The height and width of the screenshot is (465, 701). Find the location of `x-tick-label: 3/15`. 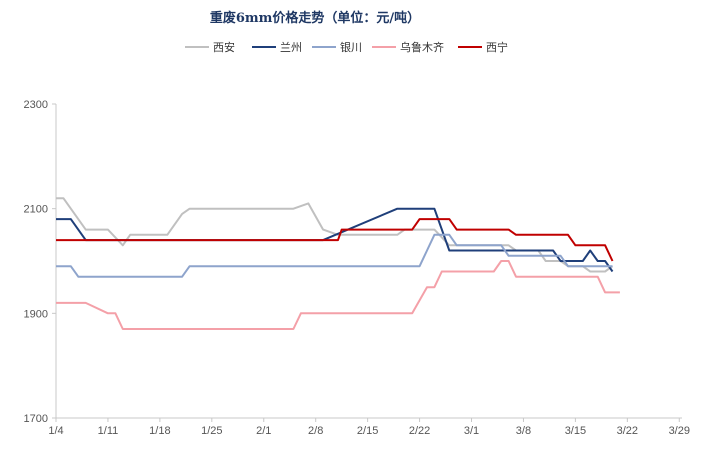

x-tick-label: 3/15 is located at coordinates (575, 431).